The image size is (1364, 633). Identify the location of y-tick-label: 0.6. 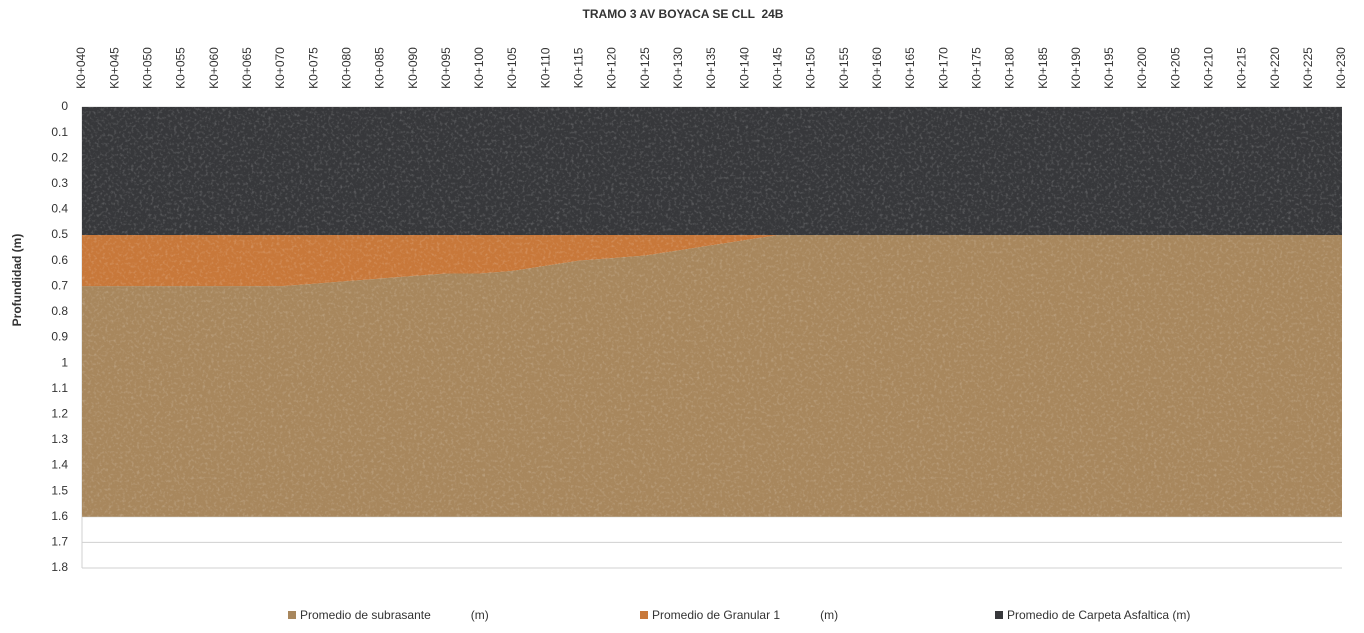
(59, 260).